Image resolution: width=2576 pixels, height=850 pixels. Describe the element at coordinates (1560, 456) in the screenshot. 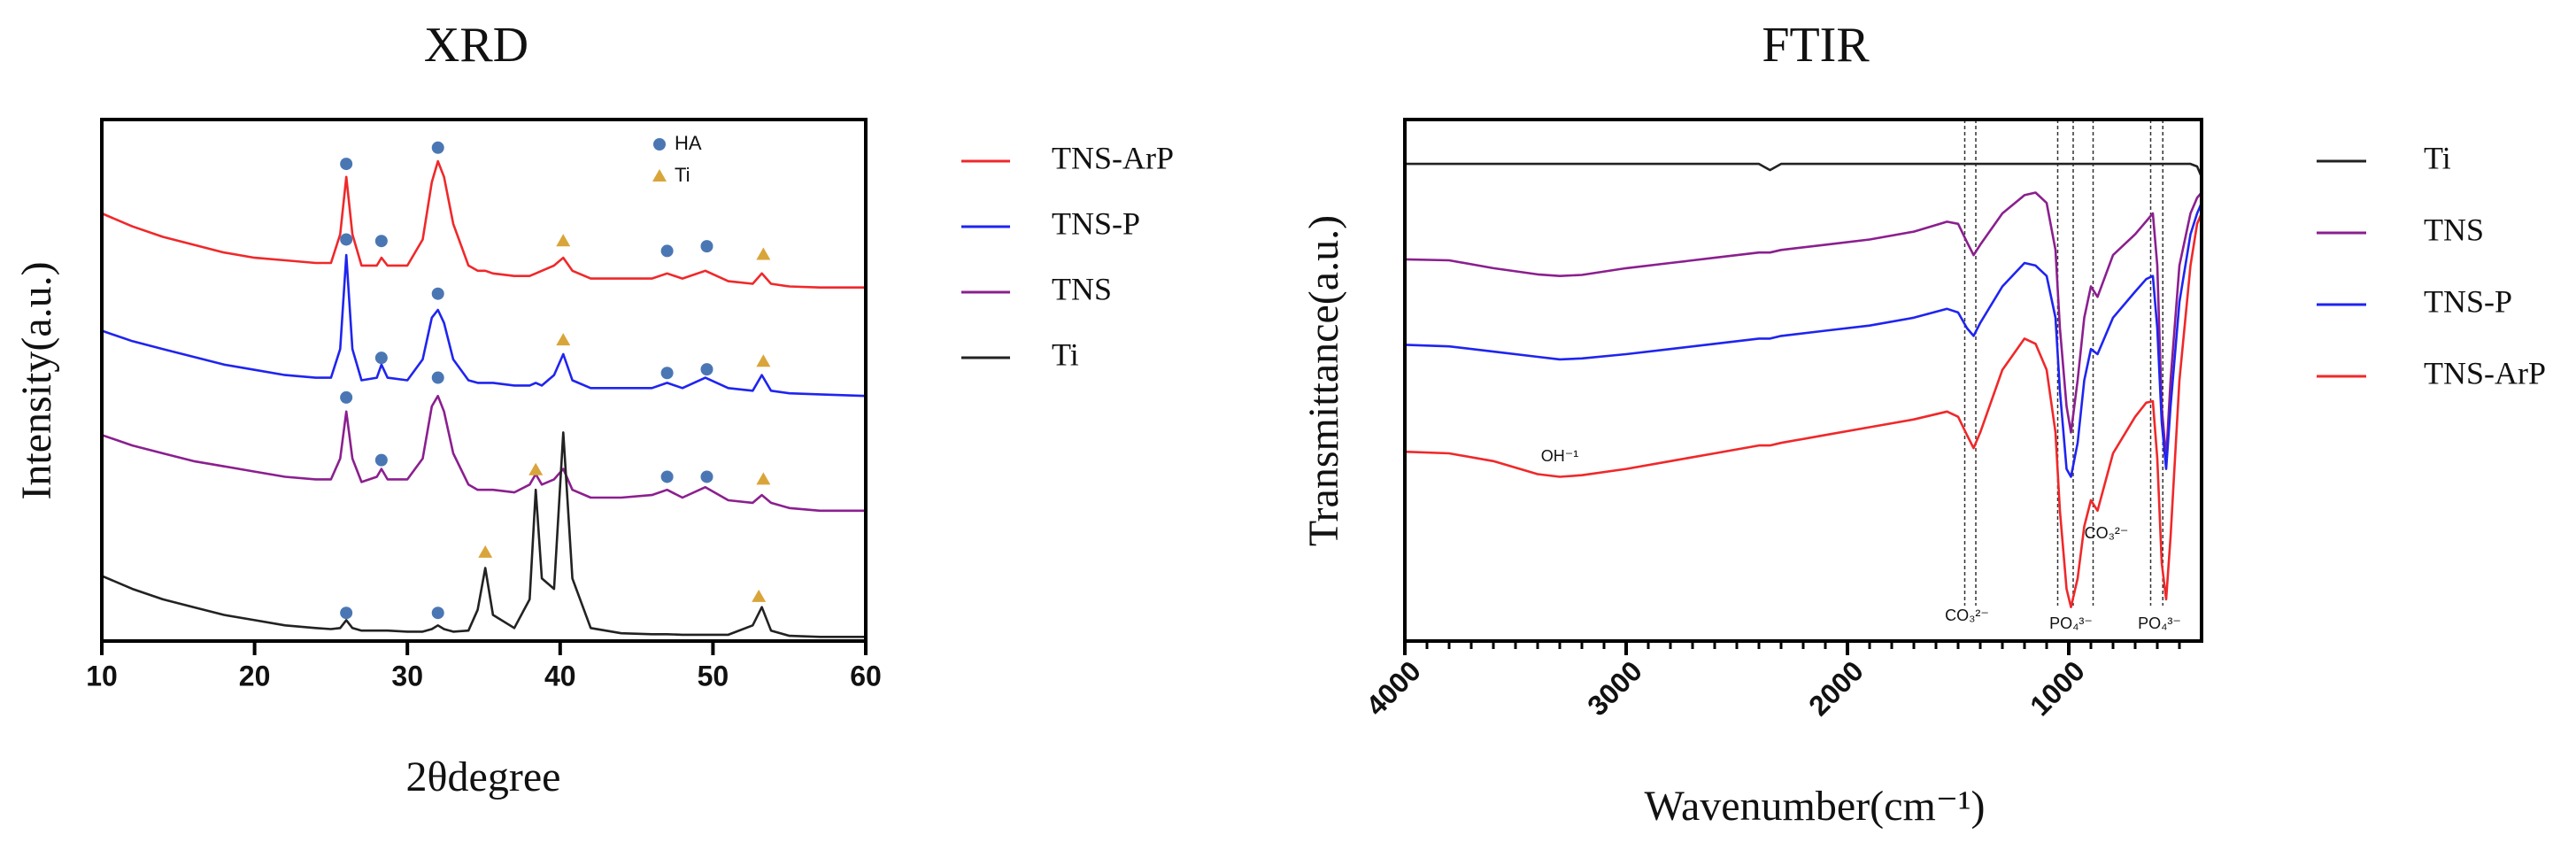

I see `annotation: OH⁻¹` at that location.